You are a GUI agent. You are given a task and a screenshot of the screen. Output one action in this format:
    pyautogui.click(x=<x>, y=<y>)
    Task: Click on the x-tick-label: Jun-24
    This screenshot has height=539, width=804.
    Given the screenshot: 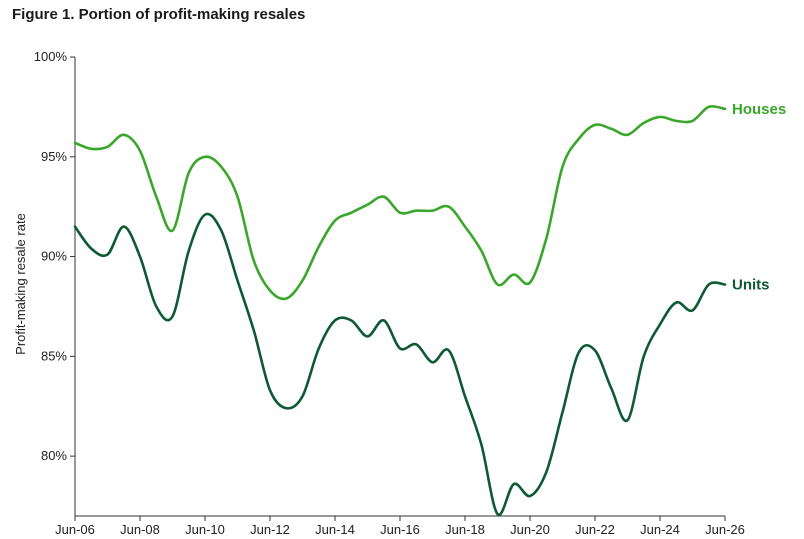 What is the action you would take?
    pyautogui.click(x=660, y=529)
    